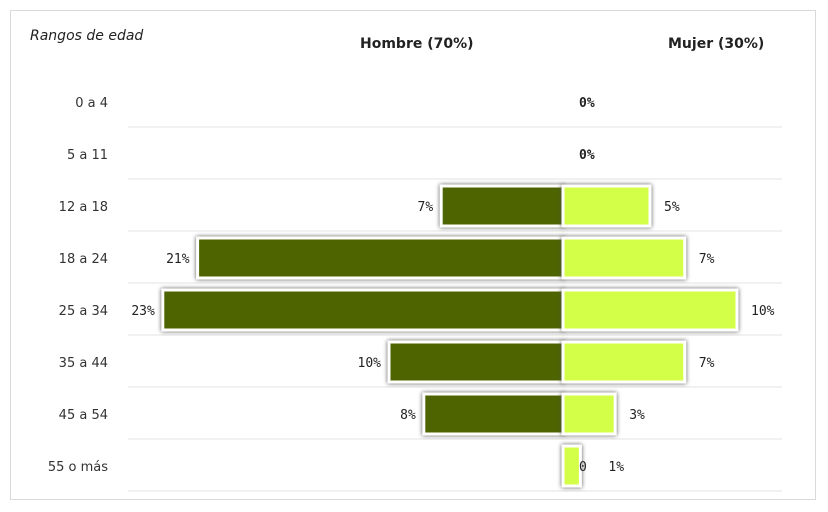 This screenshot has height=512, width=828. Describe the element at coordinates (87, 155) in the screenshot. I see `category-label: 5 a 11` at that location.